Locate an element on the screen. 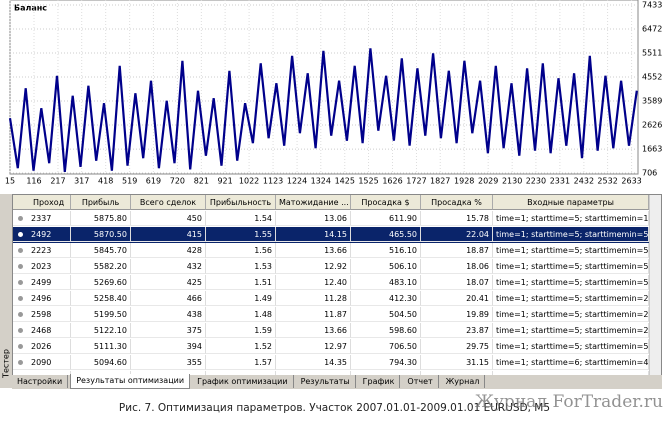 This screenshot has height=423, width=669. y-tick-label: 4552 is located at coordinates (652, 76).